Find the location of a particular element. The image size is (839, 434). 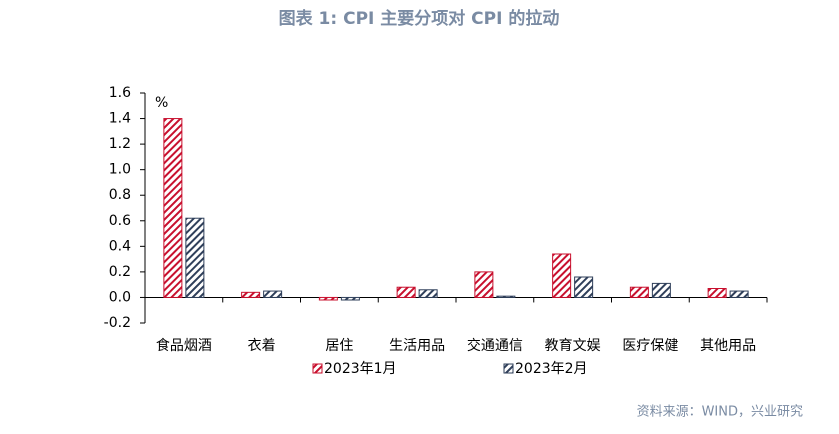

legend-label: 2023年2月 is located at coordinates (551, 369).